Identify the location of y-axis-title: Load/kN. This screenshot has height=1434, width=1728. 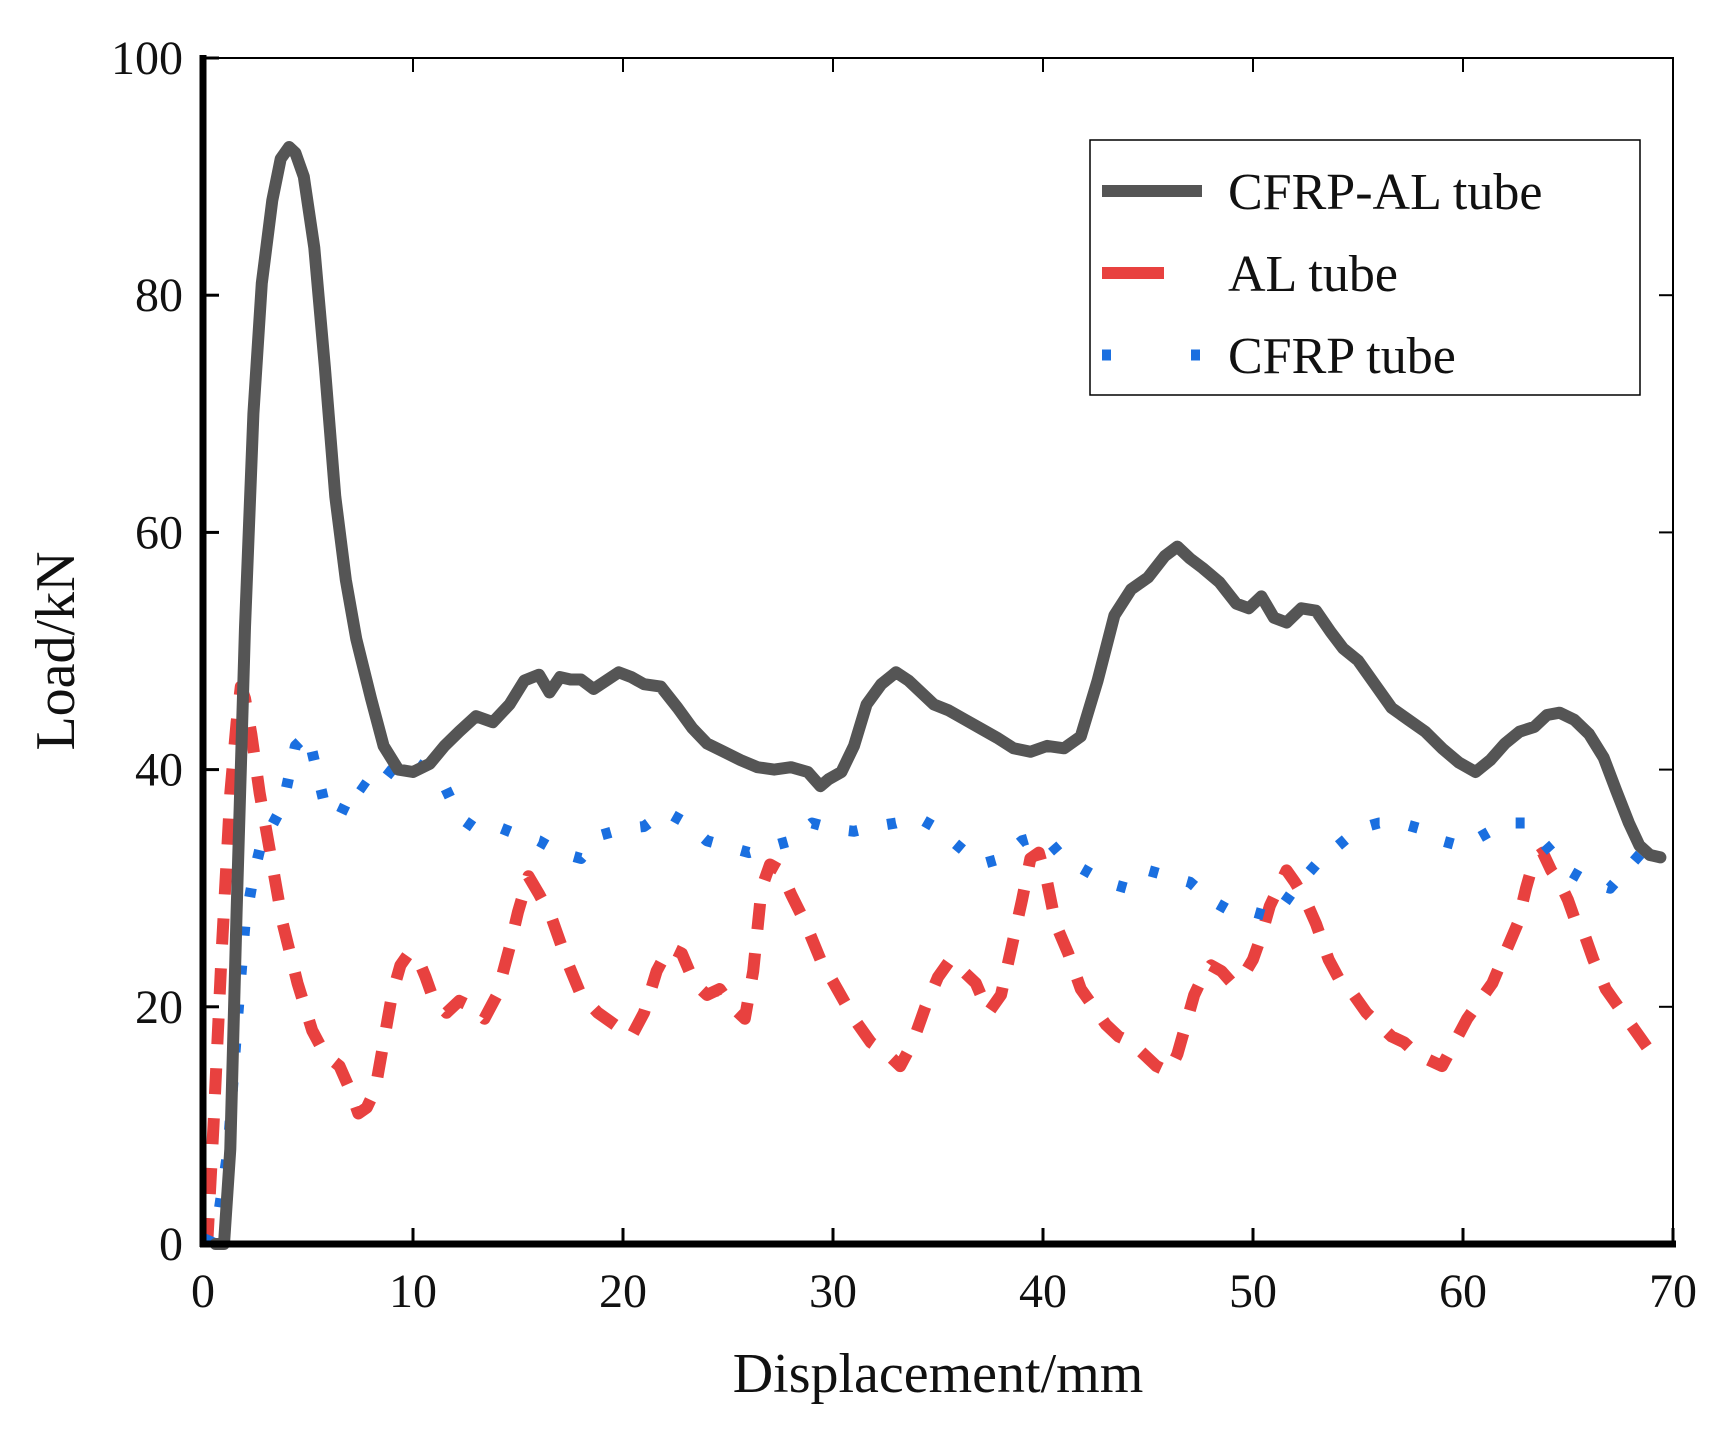
(56, 650).